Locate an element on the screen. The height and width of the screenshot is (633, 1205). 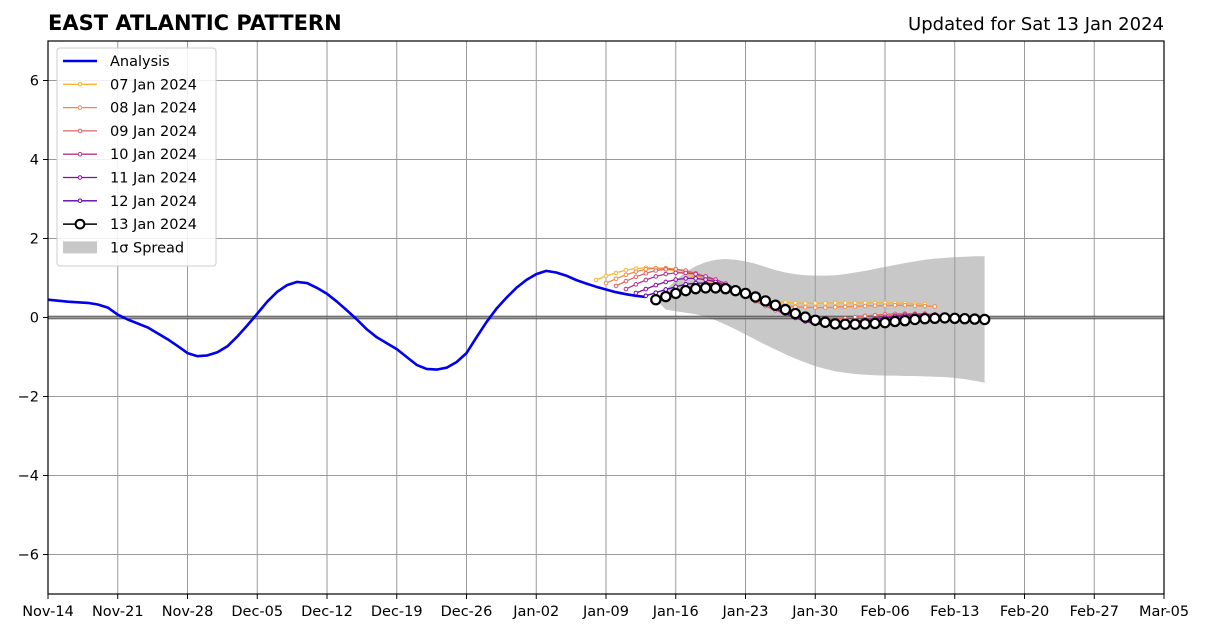
forecast-layer is located at coordinates (792, 297).